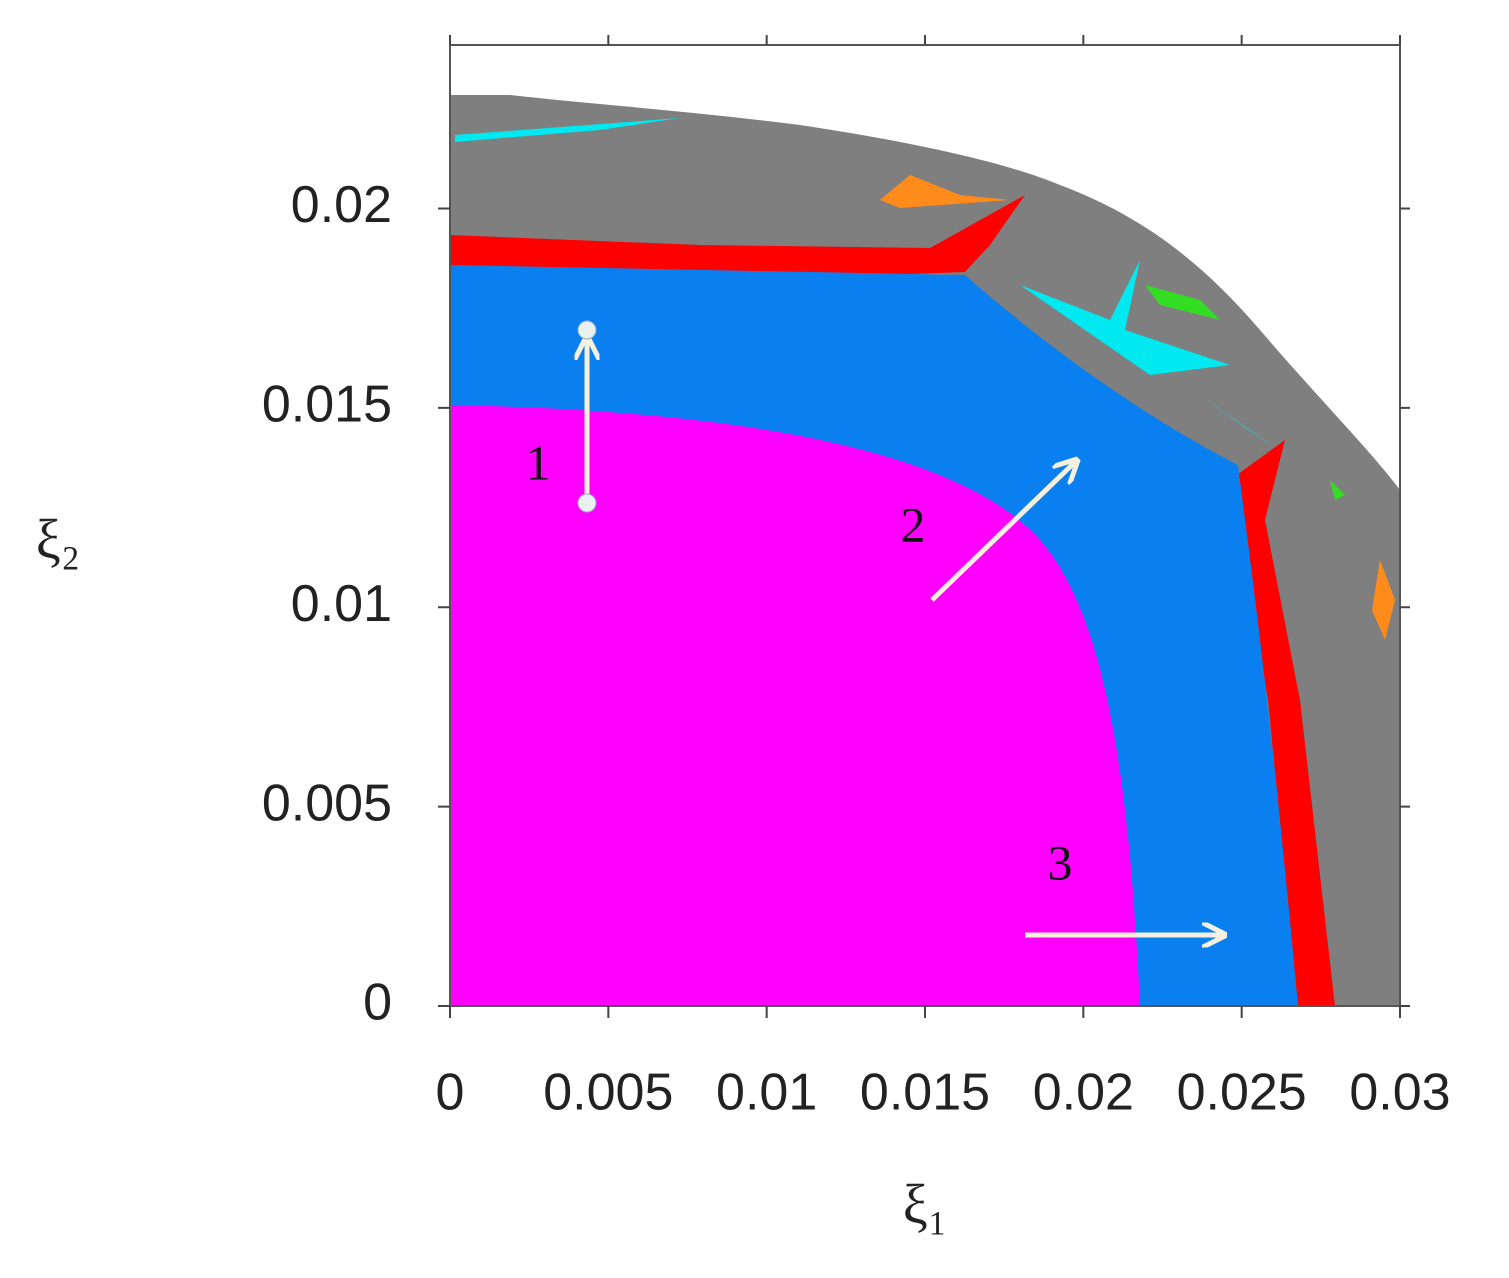  What do you see at coordinates (58, 540) in the screenshot?
I see `y-axis-label: ξ₂` at bounding box center [58, 540].